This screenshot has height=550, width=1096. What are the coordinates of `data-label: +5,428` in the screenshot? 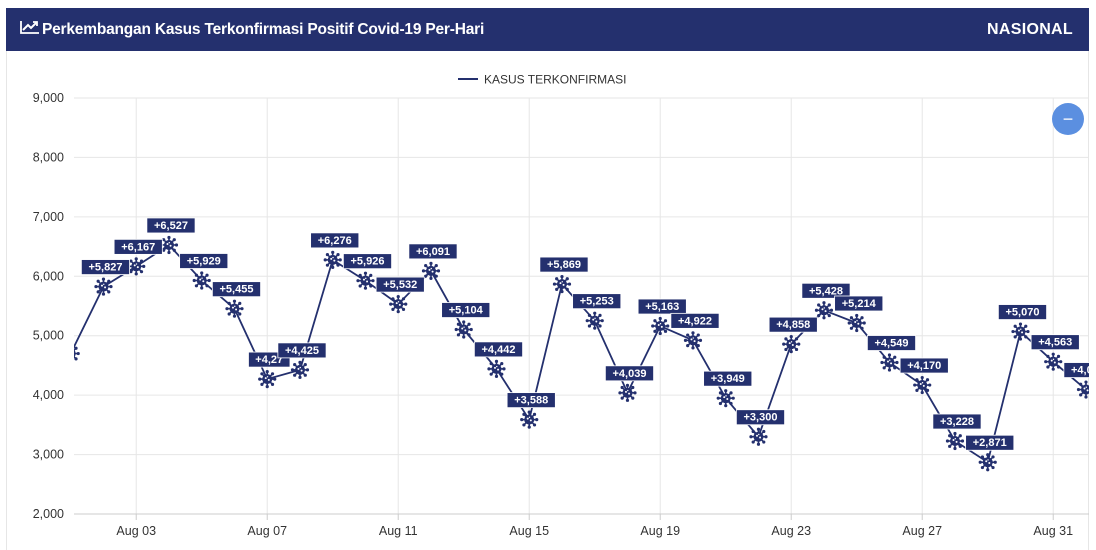 It's located at (826, 290).